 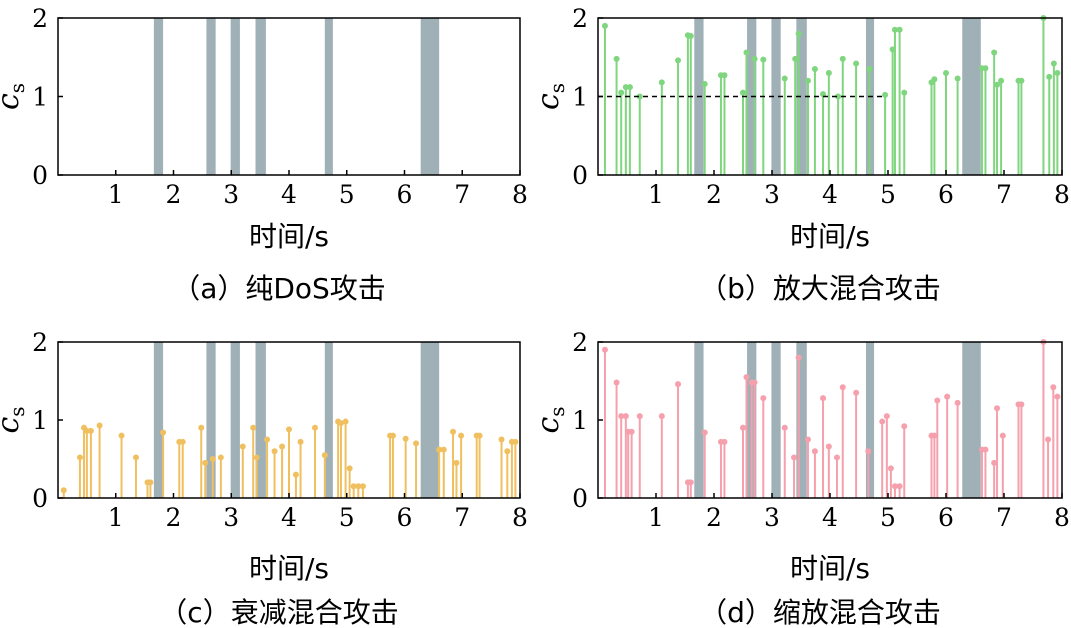 What do you see at coordinates (40, 97) in the screenshot?
I see `y-tick-label: 1` at bounding box center [40, 97].